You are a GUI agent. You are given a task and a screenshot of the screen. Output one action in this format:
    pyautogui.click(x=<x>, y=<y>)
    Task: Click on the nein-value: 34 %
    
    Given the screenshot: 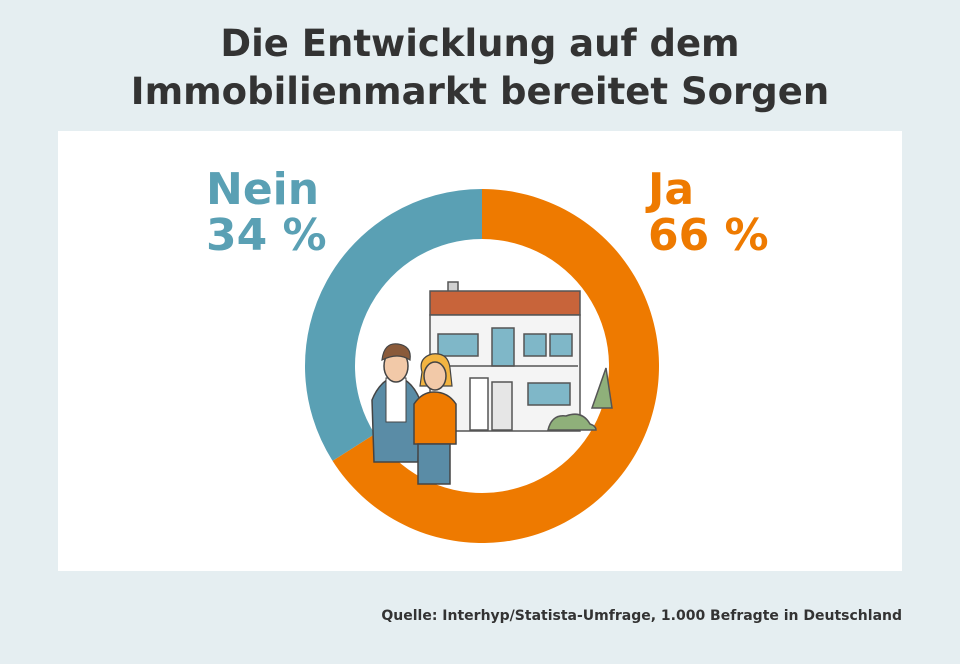 What is the action you would take?
    pyautogui.click(x=266, y=235)
    